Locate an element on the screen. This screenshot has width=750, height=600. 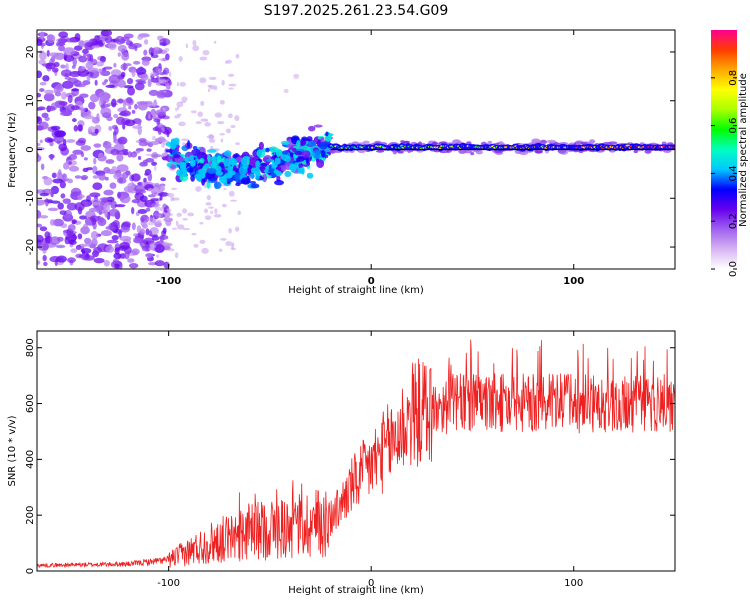
colorbar-tick-label: 0.0 is located at coordinates (733, 269).